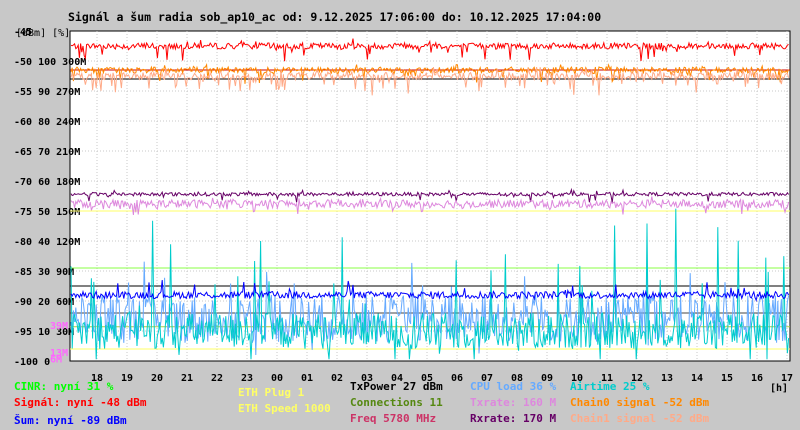 This screenshot has height=430, width=800. I want to click on x-tick-label: 07, so click(487, 378).